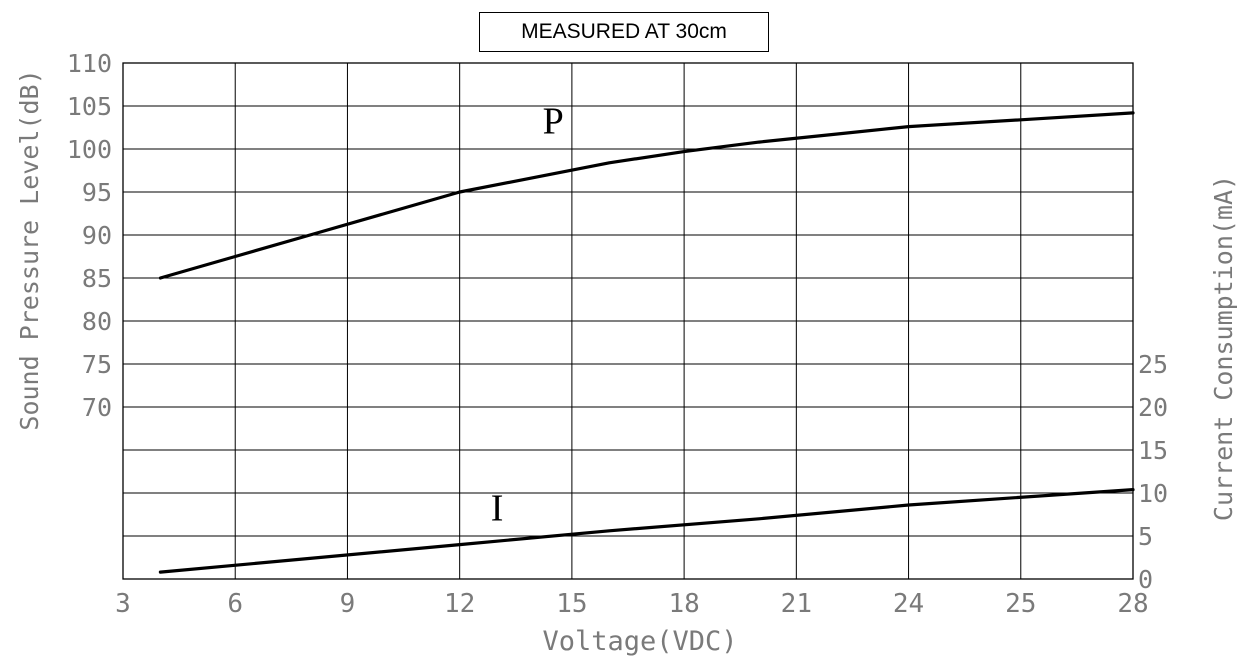  Describe the element at coordinates (89, 63) in the screenshot. I see `y-left-tick-label: 110` at that location.